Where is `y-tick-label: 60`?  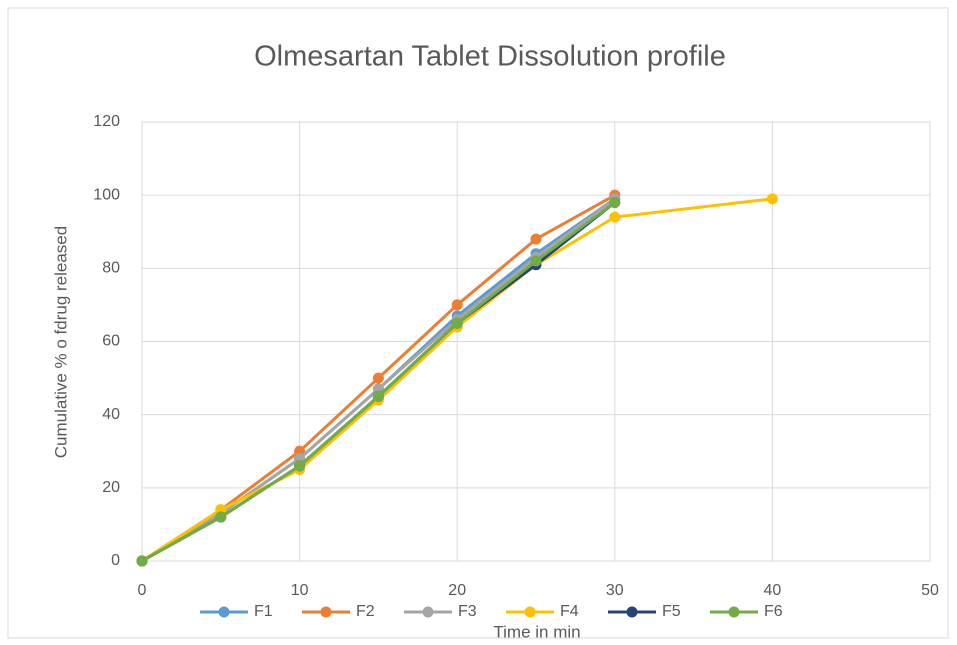 y-tick-label: 60 is located at coordinates (111, 341).